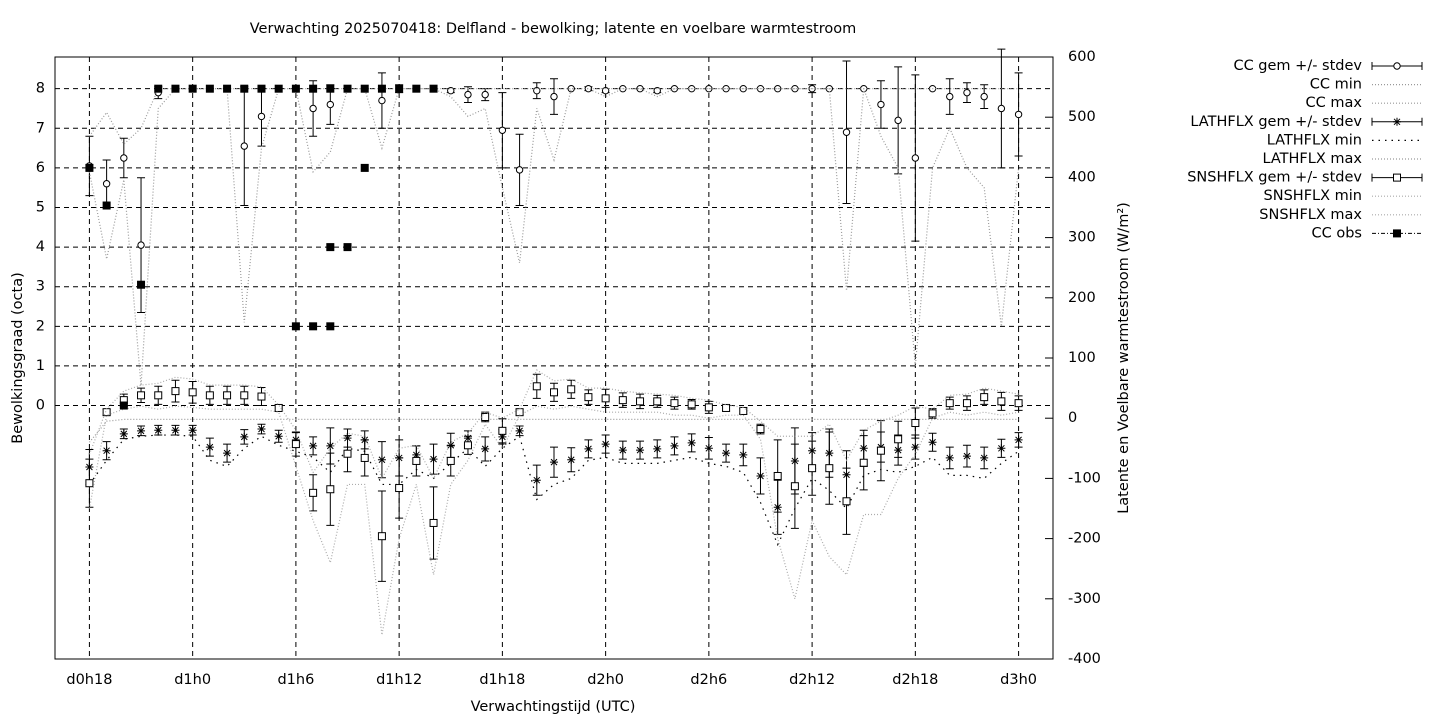  What do you see at coordinates (1084, 659) in the screenshot?
I see `y2-tick-label: -400` at bounding box center [1084, 659].